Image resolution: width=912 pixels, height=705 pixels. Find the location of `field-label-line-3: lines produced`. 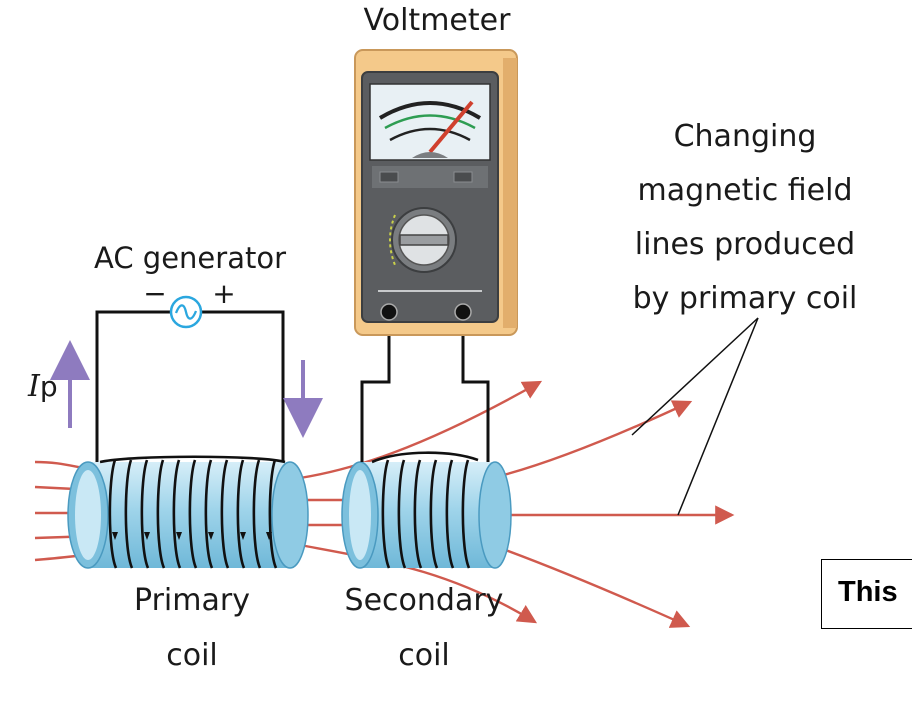

field-label-line-3: lines produced is located at coordinates (745, 244).